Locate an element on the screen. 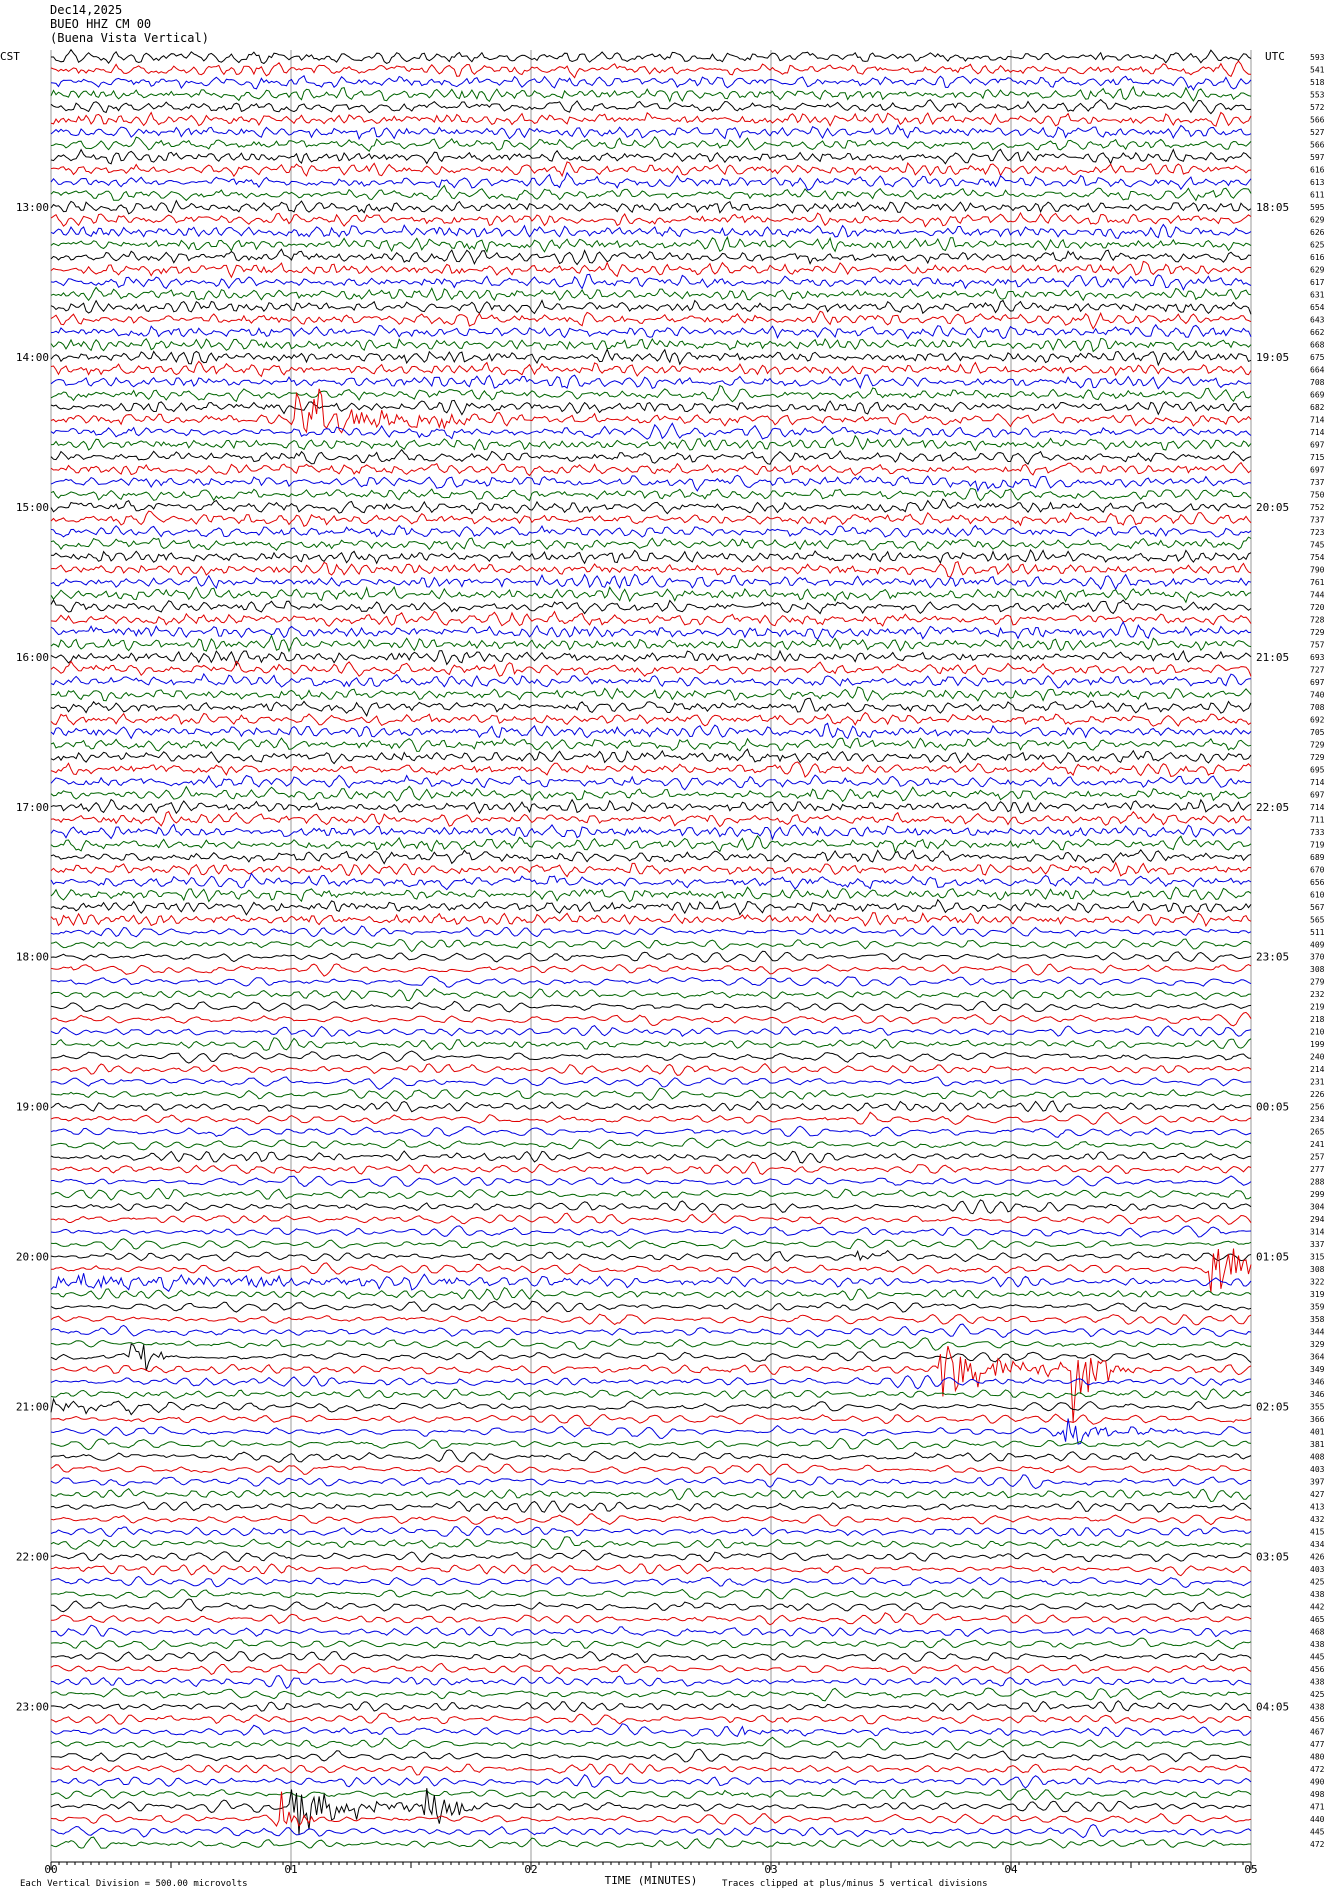 The height and width of the screenshot is (1899, 1330). row-value: 381 is located at coordinates (1317, 1444).